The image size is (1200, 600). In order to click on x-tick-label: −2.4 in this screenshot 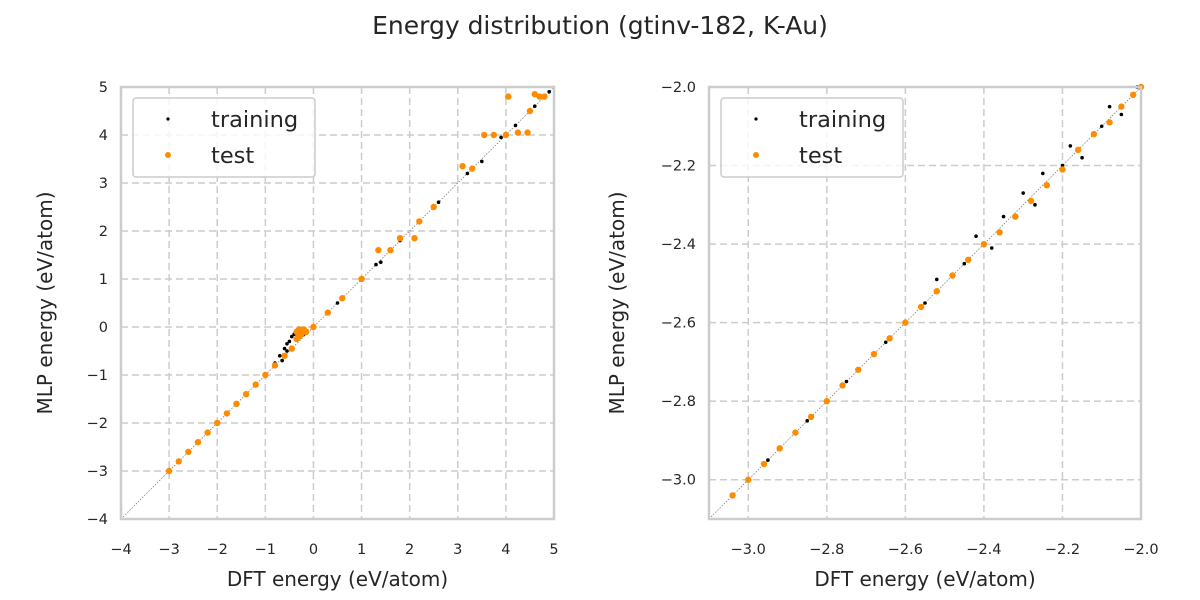, I will do `click(983, 550)`.